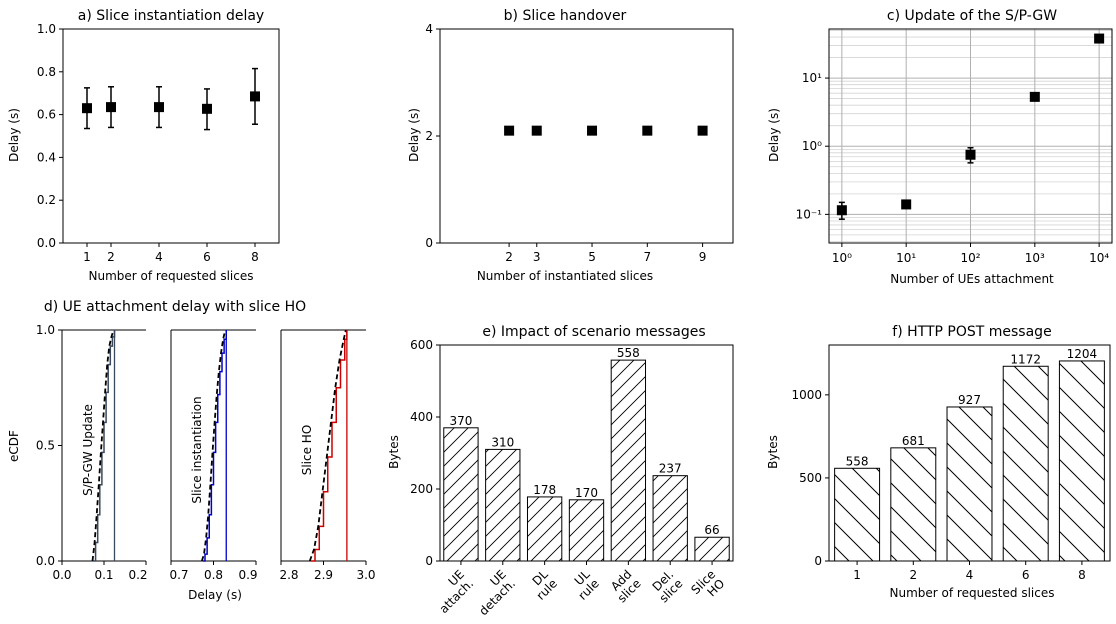 The height and width of the screenshot is (624, 1116). Describe the element at coordinates (46, 200) in the screenshot. I see `chart-a-ytick-label: 0.2` at that location.